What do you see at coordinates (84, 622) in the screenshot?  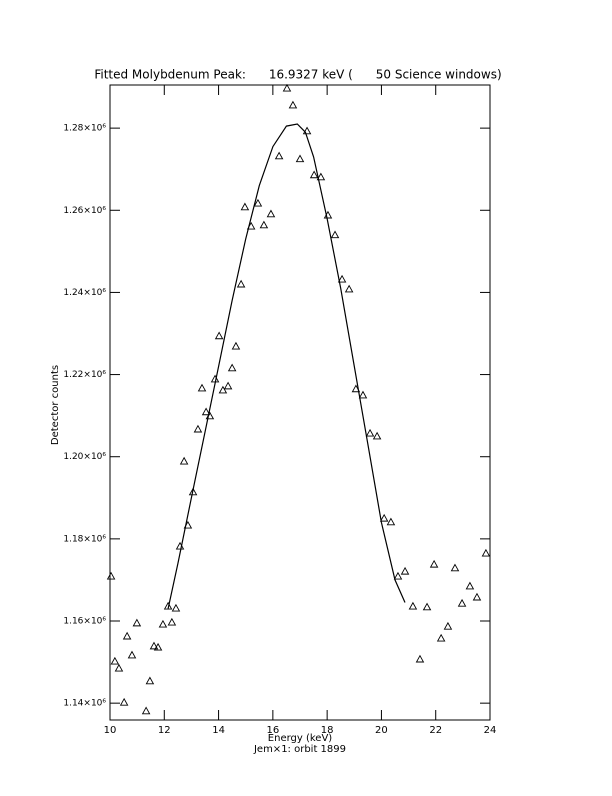 I see `y-tick-label: 1.16×10⁶` at bounding box center [84, 622].